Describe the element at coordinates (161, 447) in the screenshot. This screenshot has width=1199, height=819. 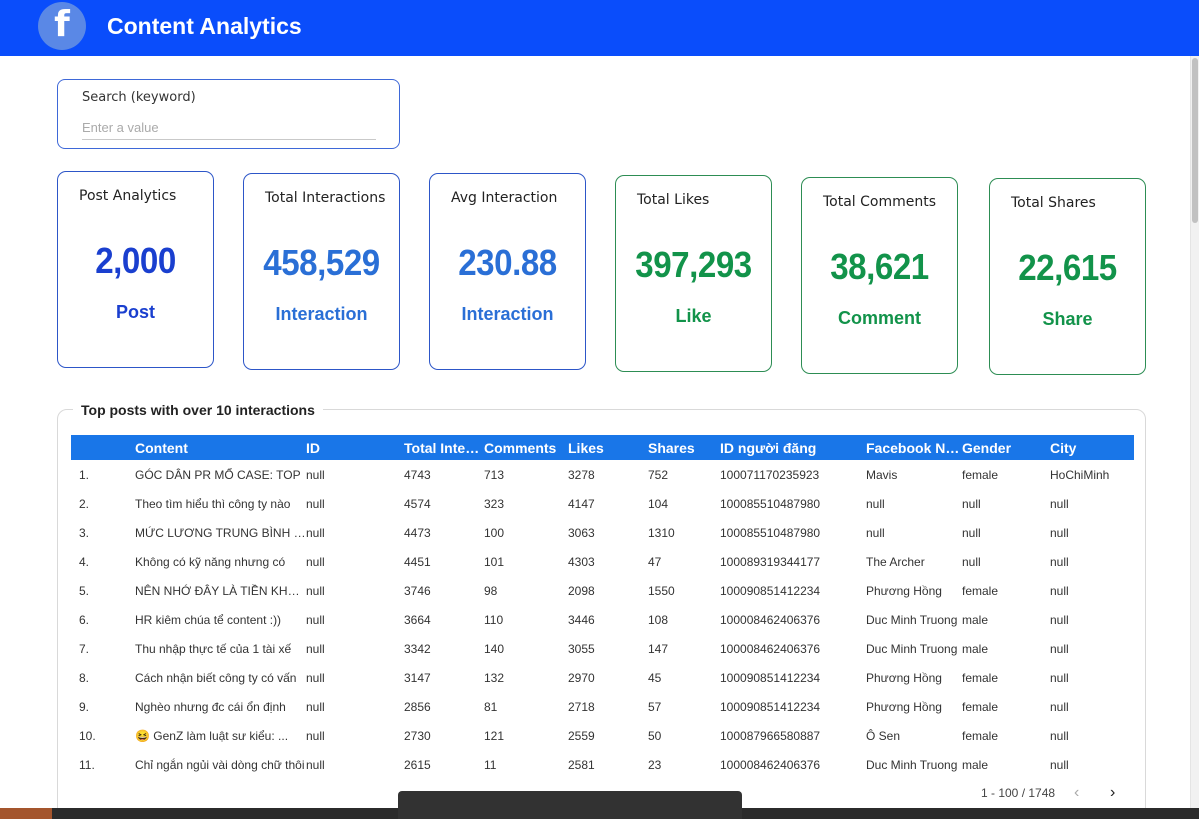
I see `column-header-content: Content` at that location.